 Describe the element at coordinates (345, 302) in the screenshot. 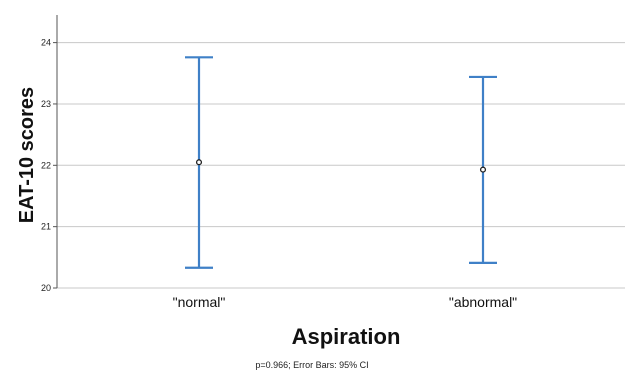

I see `x-category-labels: "normal" "abnormal"` at that location.